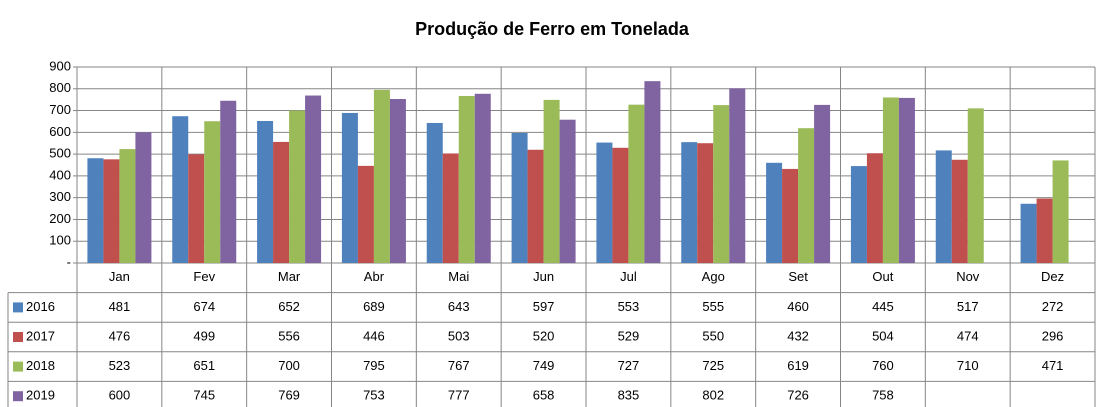  What do you see at coordinates (968, 335) in the screenshot?
I see `table-value: 474` at bounding box center [968, 335].